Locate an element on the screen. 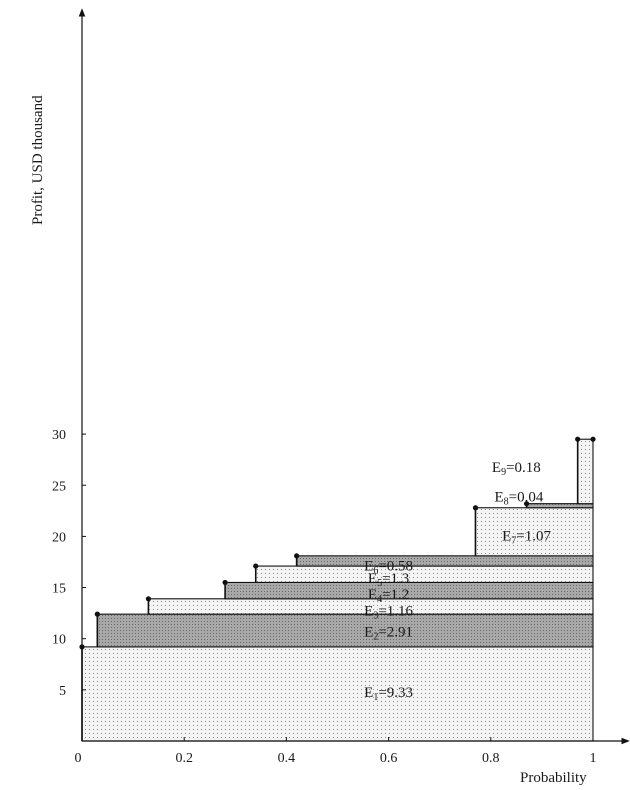 The height and width of the screenshot is (790, 630). band-e6-corner-dot is located at coordinates (297, 556).